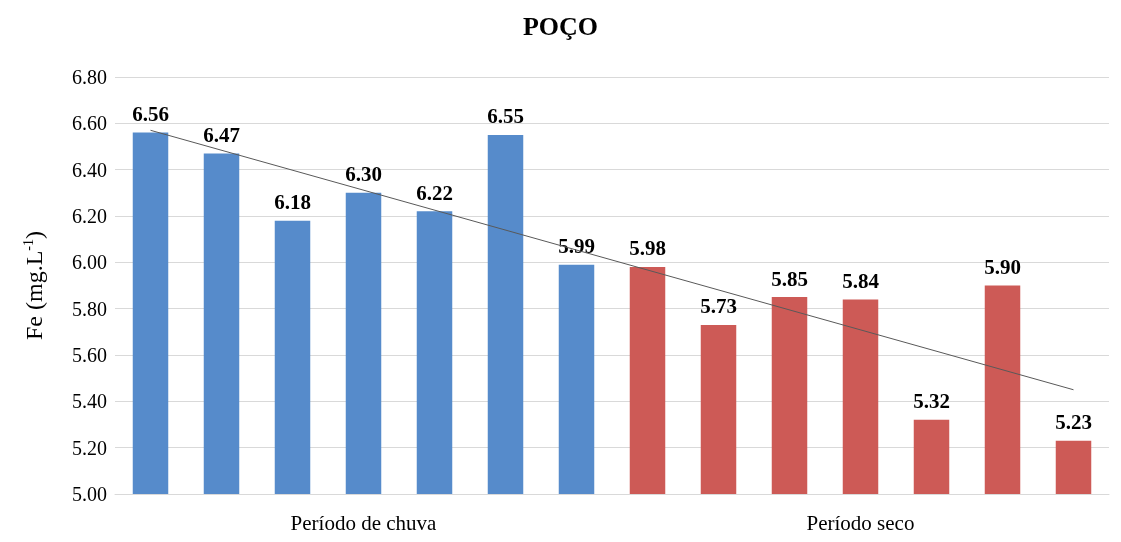  I want to click on text: Período seco, so click(860, 522).